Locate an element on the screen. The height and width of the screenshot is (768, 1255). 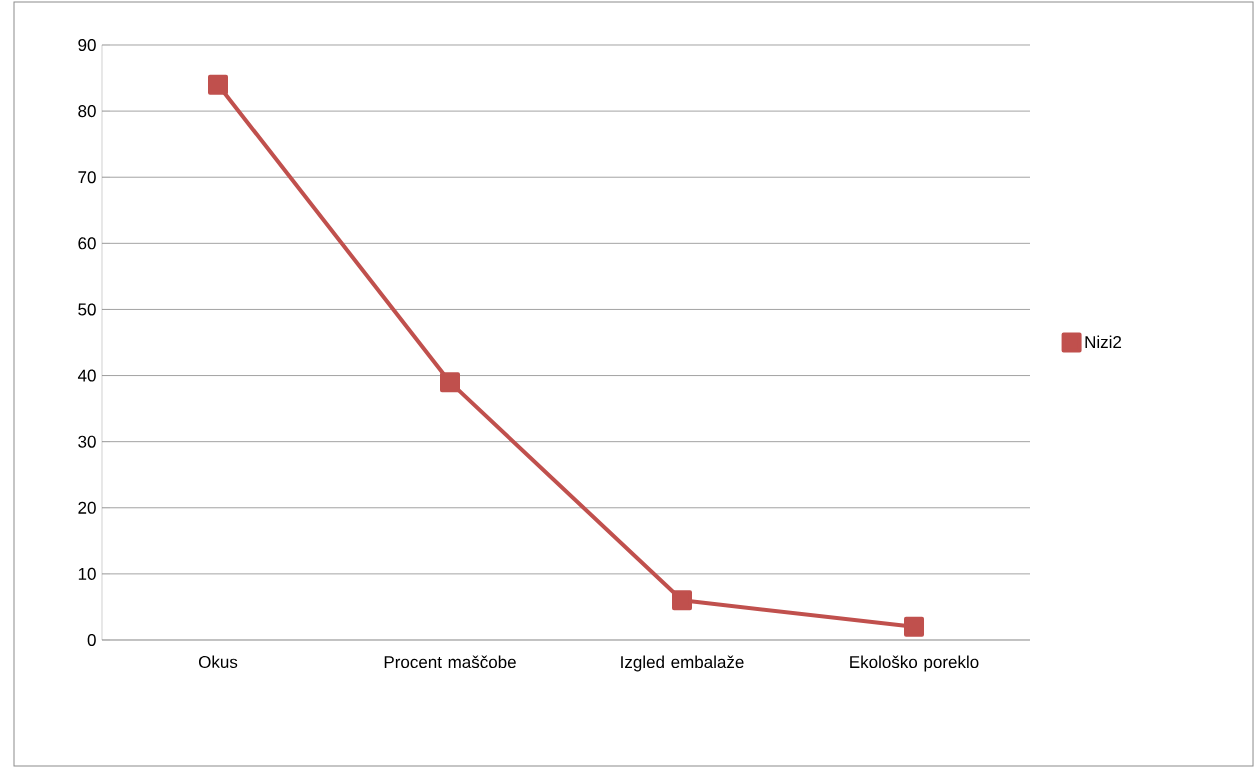
y-tick-label: 10 is located at coordinates (87, 573).